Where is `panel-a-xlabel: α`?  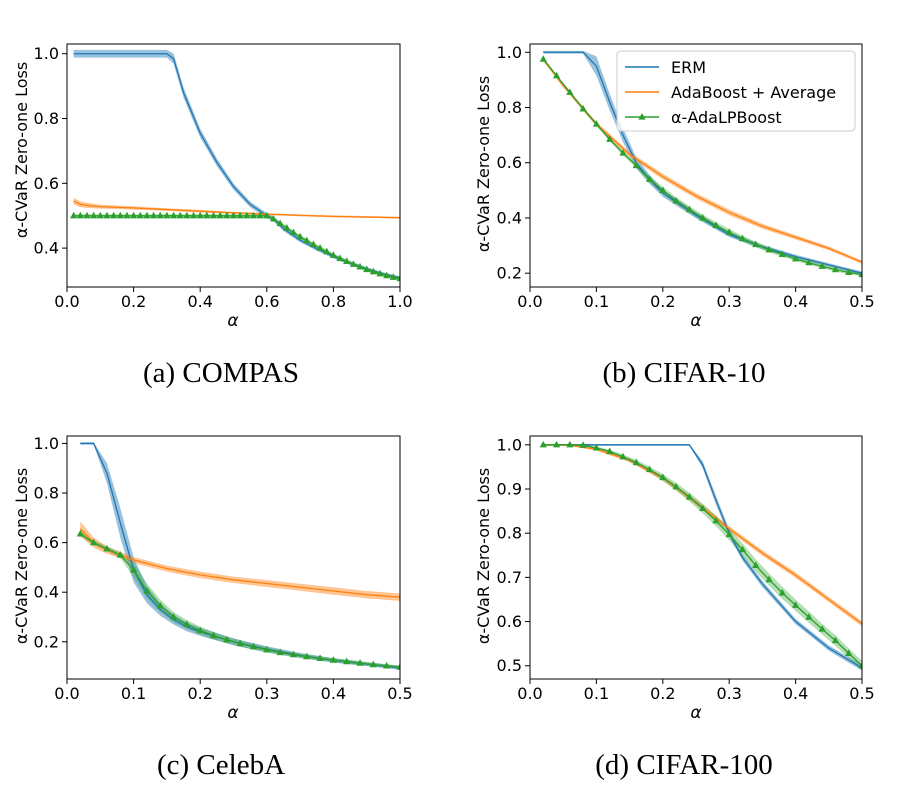
panel-a-xlabel: α is located at coordinates (232, 321).